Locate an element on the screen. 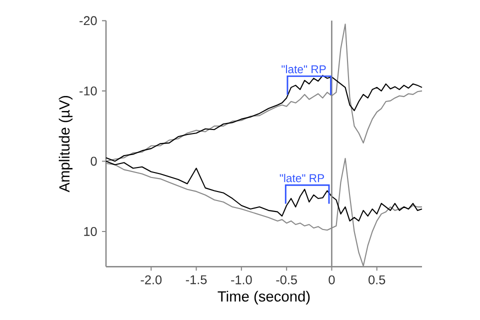 The height and width of the screenshot is (320, 480). x-tick-label: 0 is located at coordinates (331, 279).